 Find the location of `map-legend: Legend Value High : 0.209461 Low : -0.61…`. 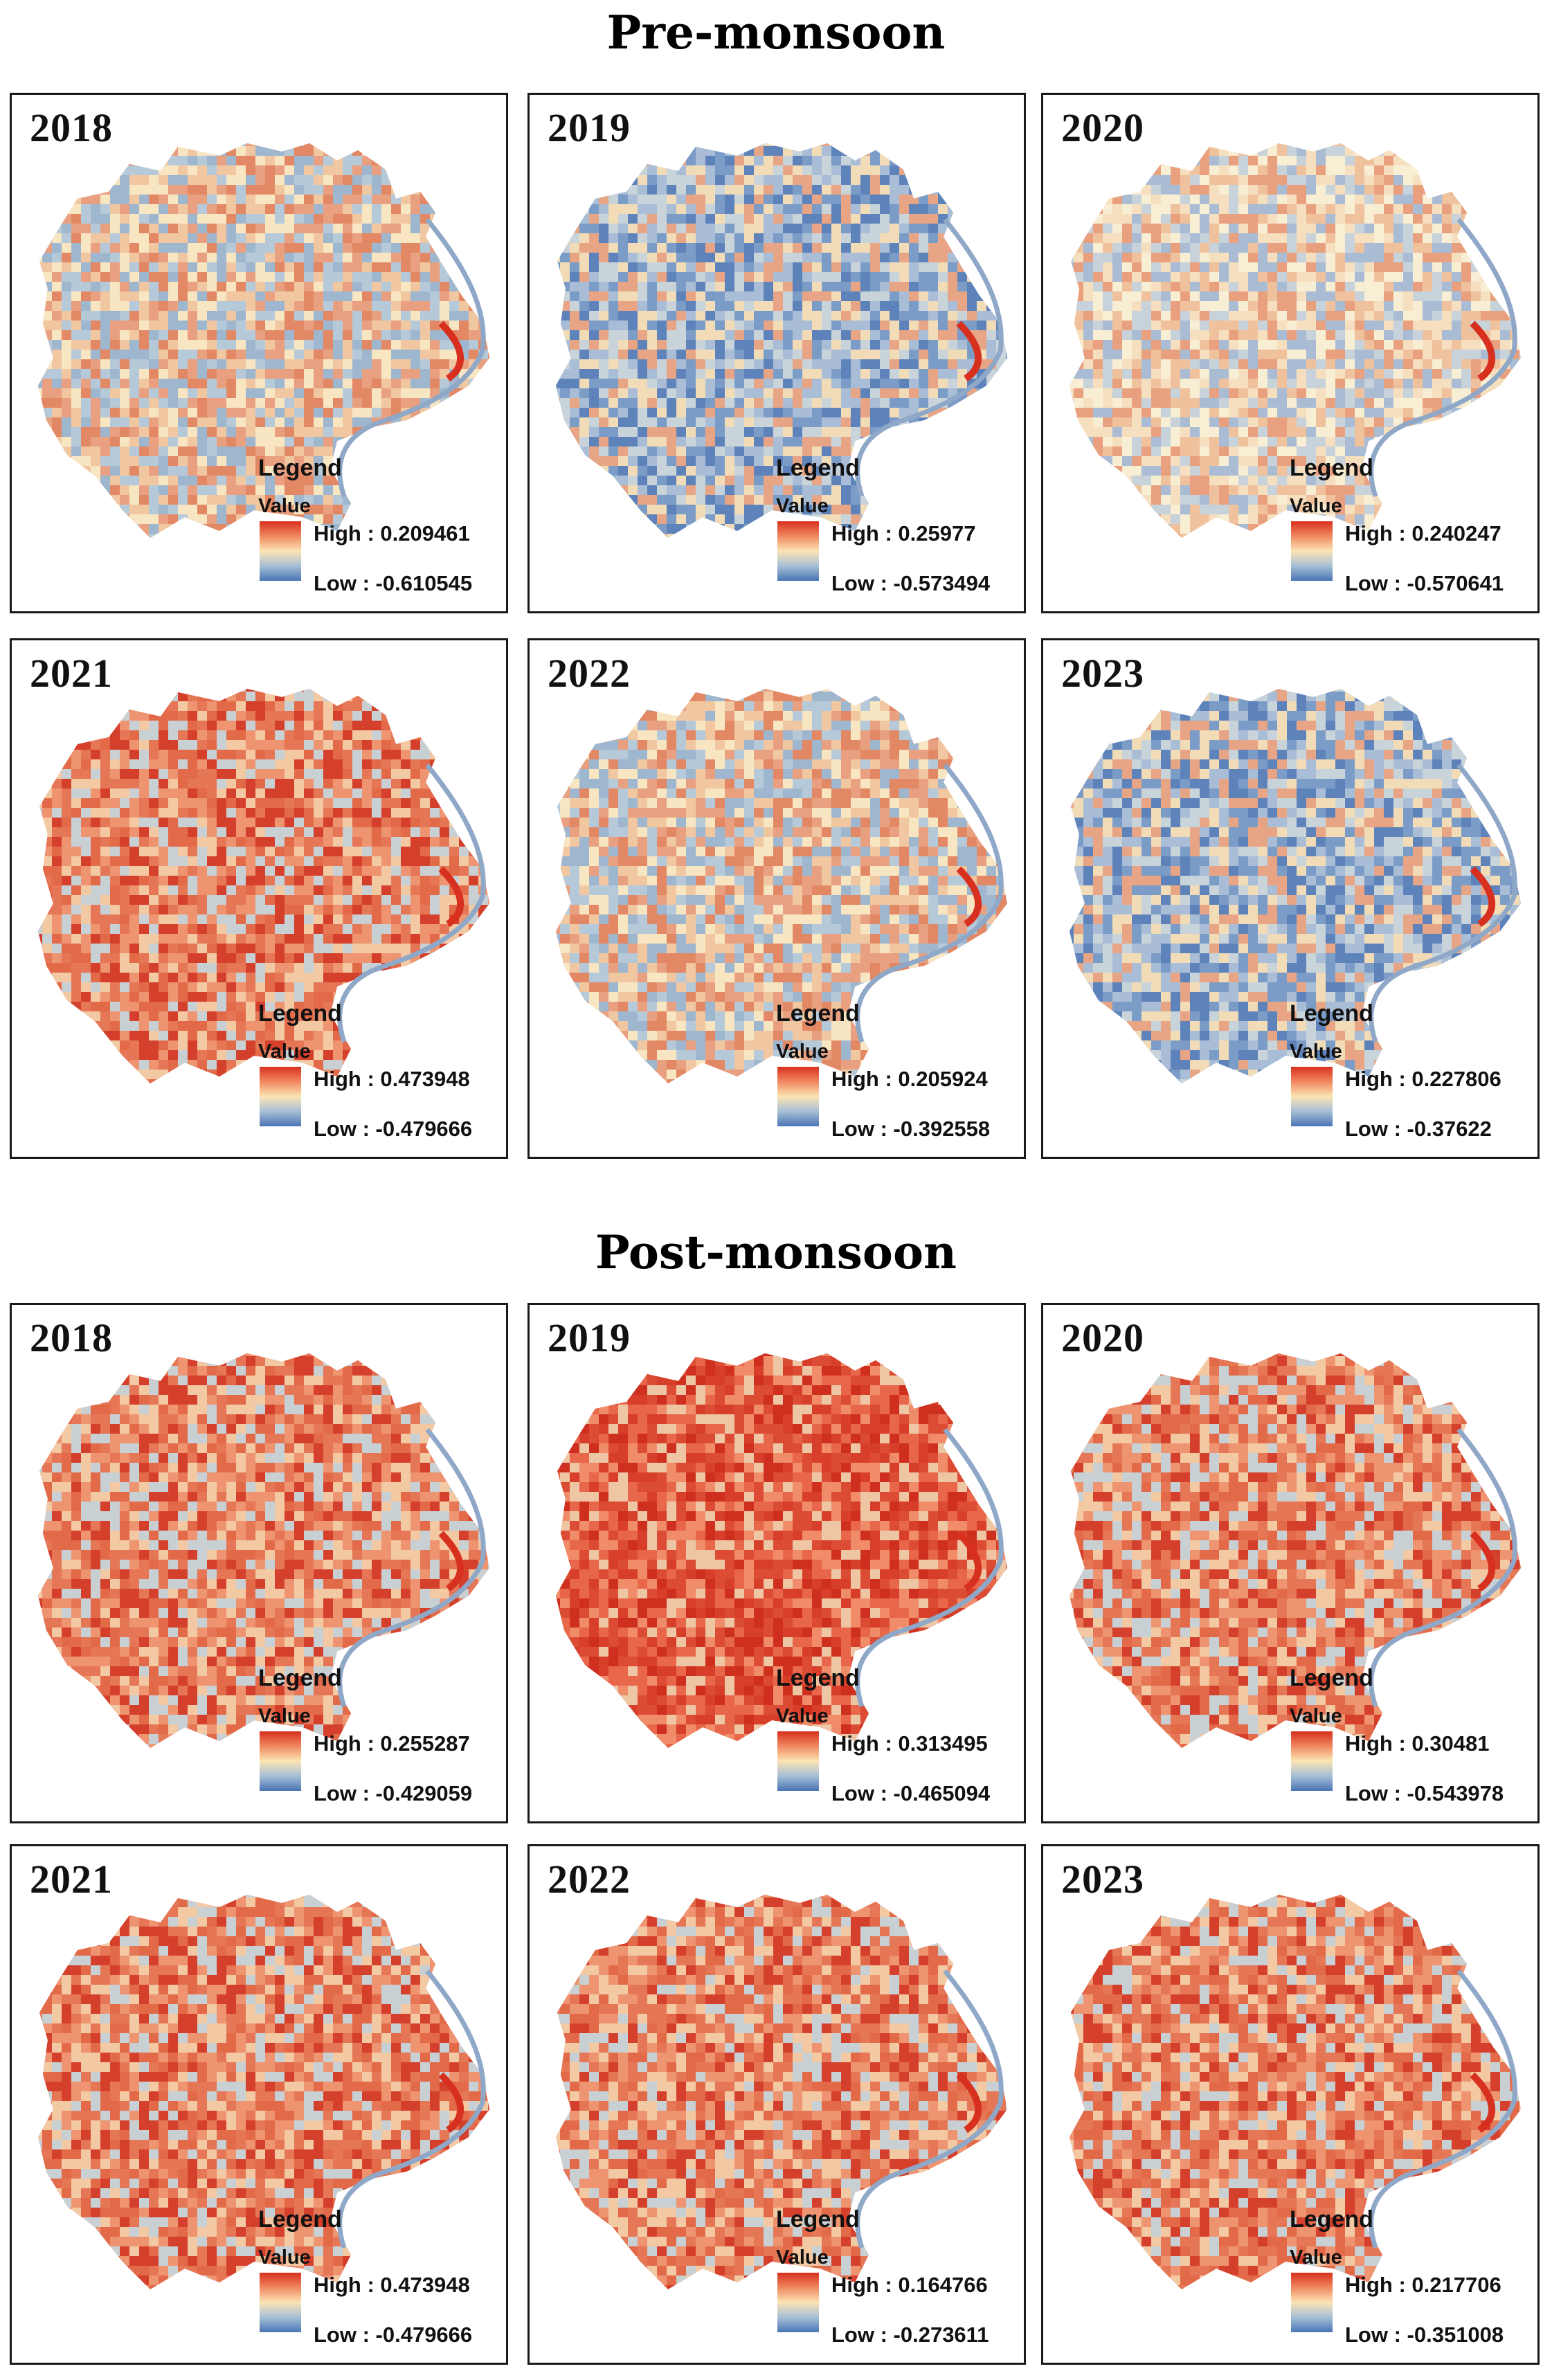

map-legend: Legend Value High : 0.209461 Low : -0.61… is located at coordinates (382, 531).